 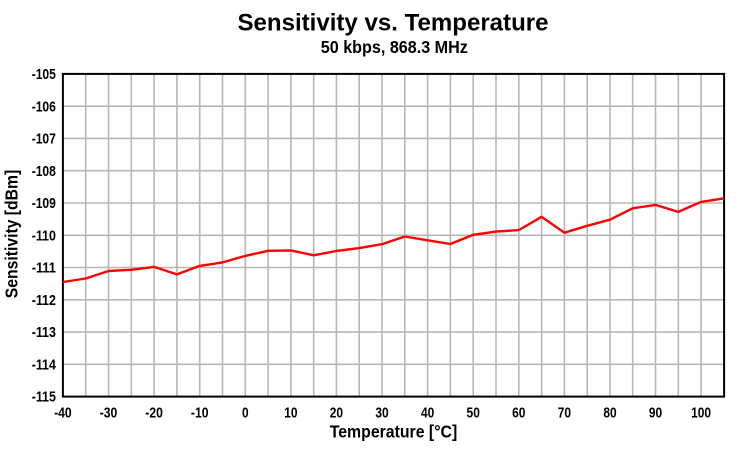 I want to click on svg-text: -109, so click(x=44, y=204).